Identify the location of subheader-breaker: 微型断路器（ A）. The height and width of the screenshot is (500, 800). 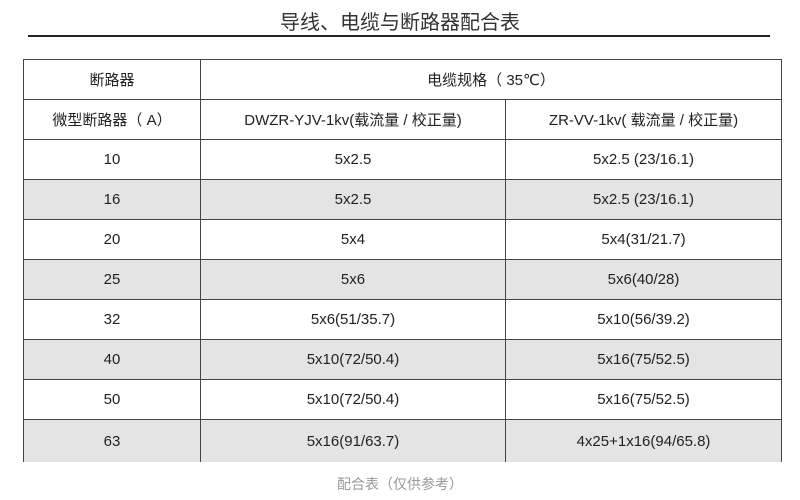
(112, 119).